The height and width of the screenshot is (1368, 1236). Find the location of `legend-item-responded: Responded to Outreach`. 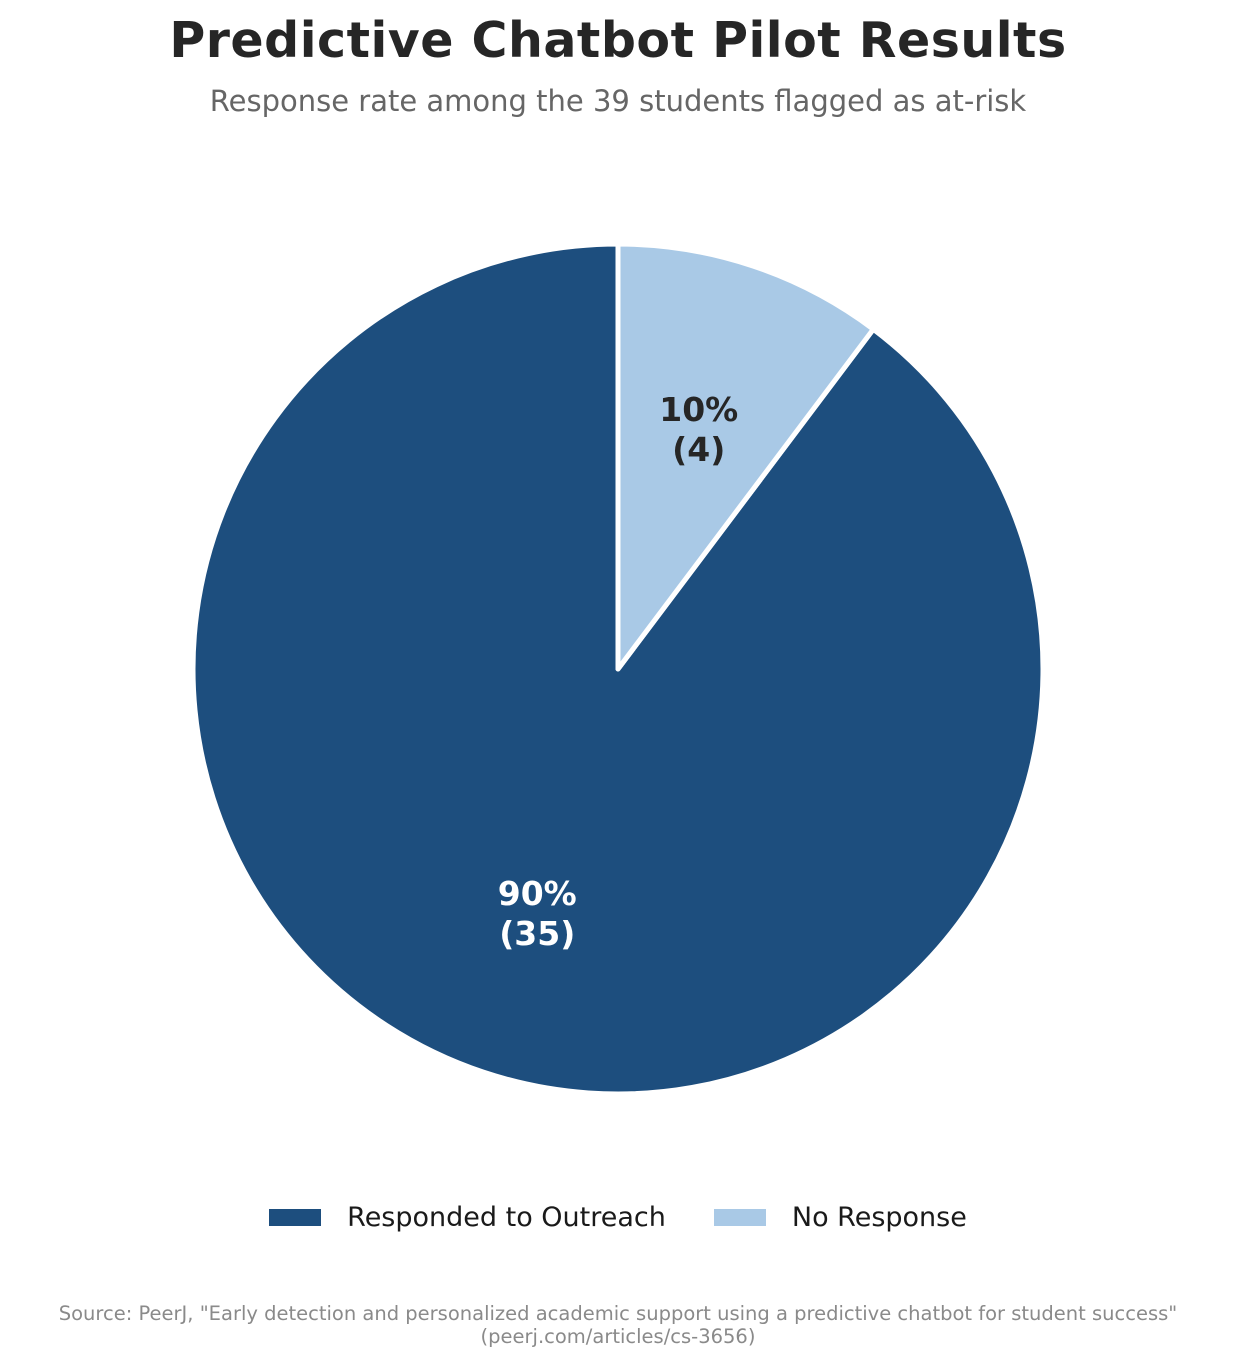

legend-item-responded: Responded to Outreach is located at coordinates (467, 1217).